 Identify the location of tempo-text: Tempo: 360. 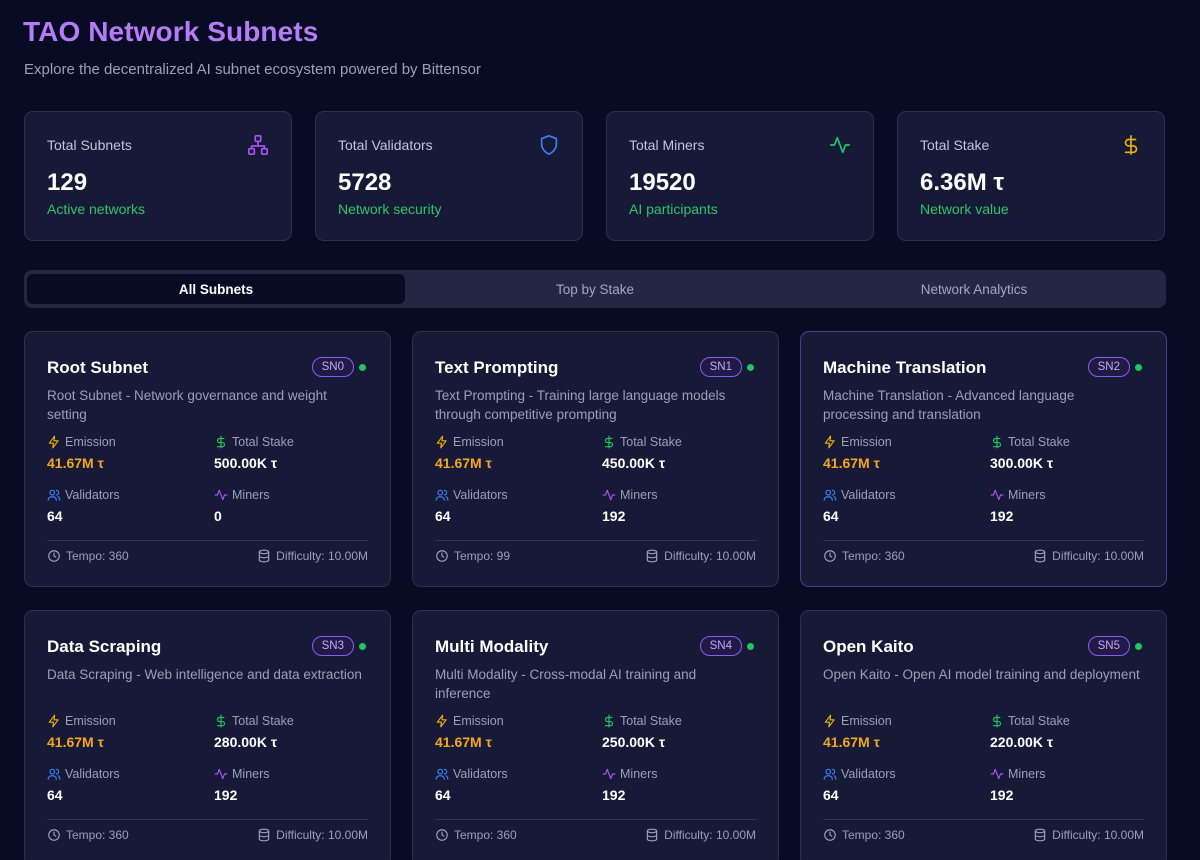
(873, 835).